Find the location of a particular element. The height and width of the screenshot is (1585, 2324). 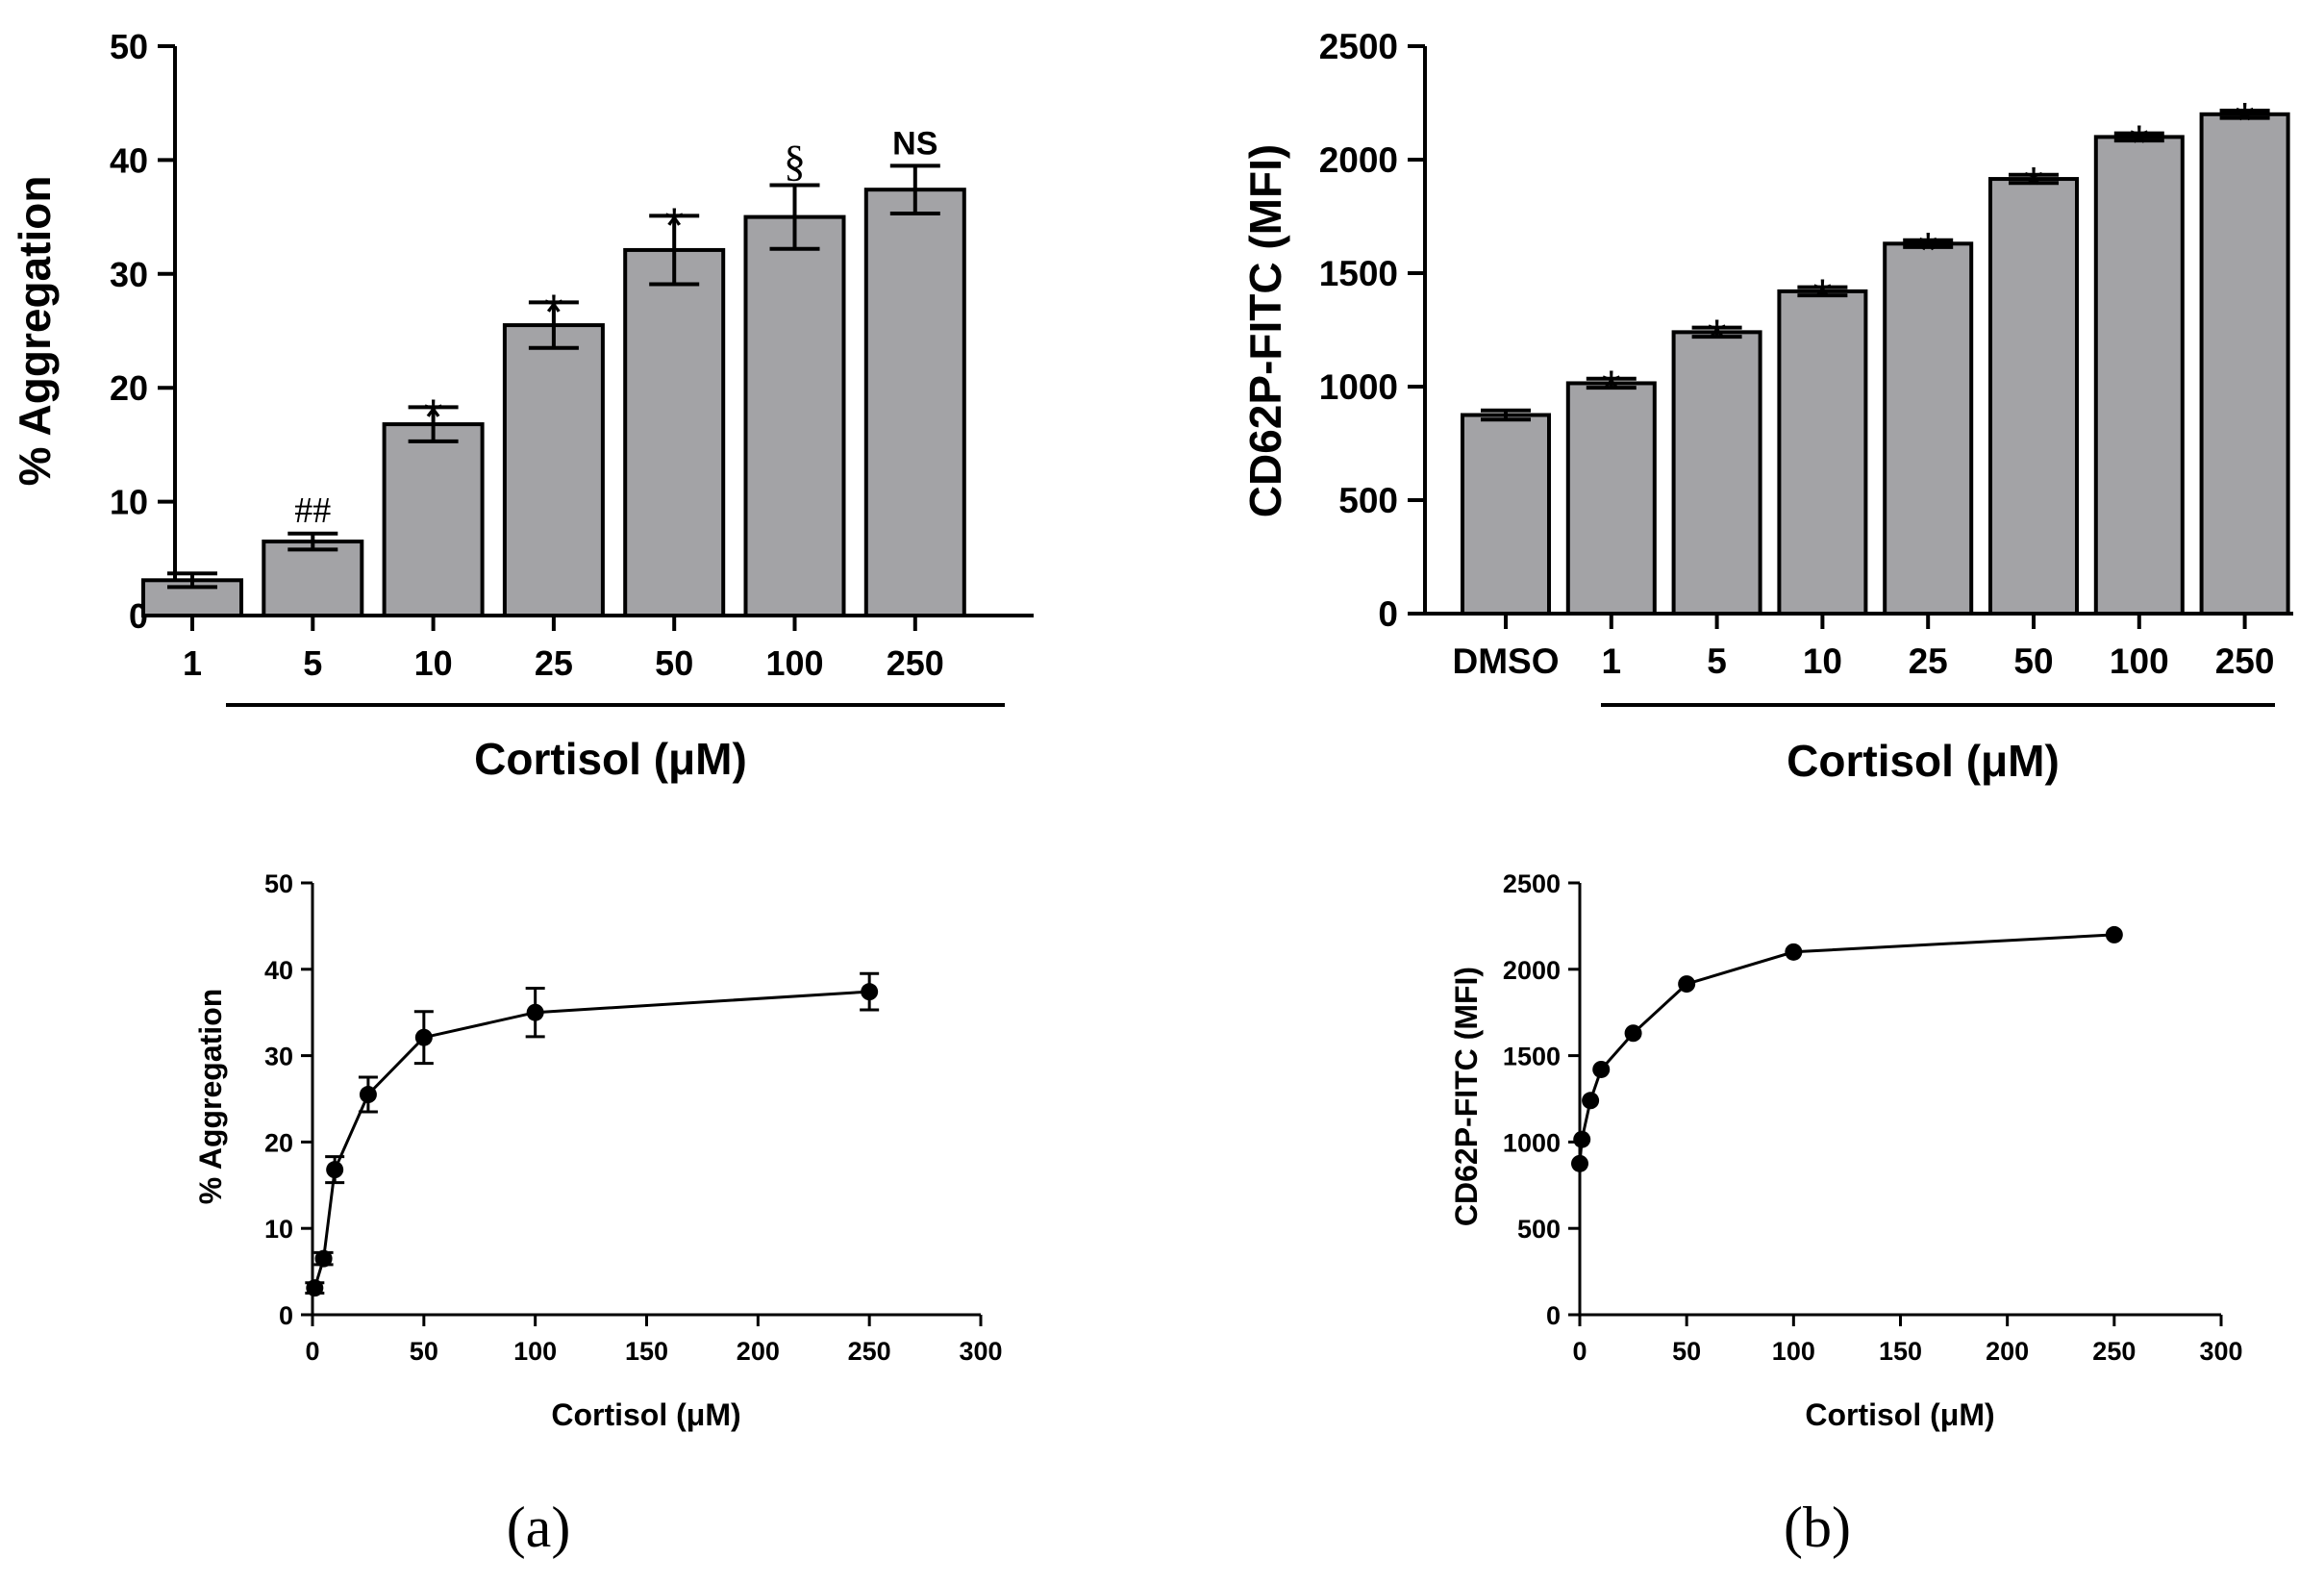

y-tick-label: 2000 is located at coordinates (1358, 160).